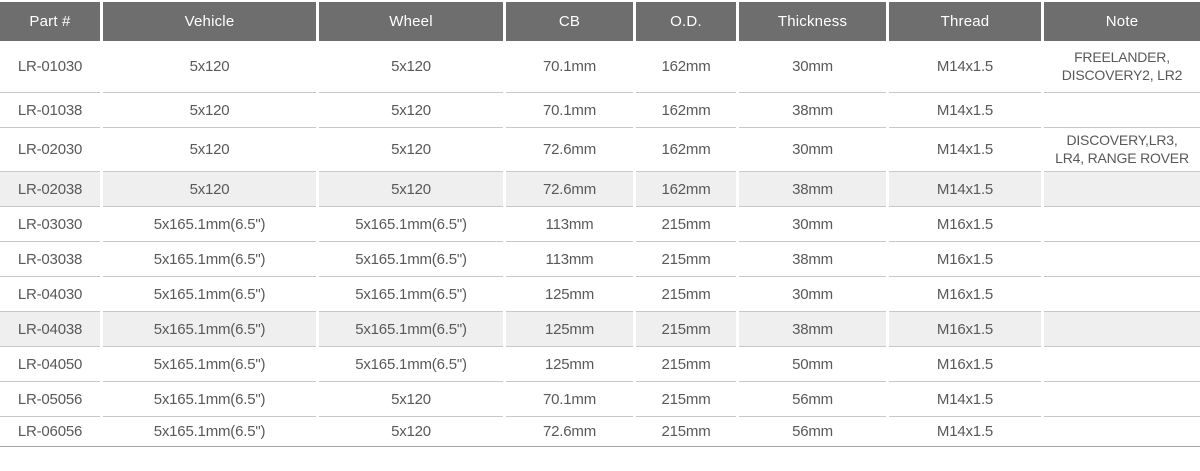 Image resolution: width=1200 pixels, height=471 pixels. I want to click on cell-thickness: 56mm, so click(812, 431).